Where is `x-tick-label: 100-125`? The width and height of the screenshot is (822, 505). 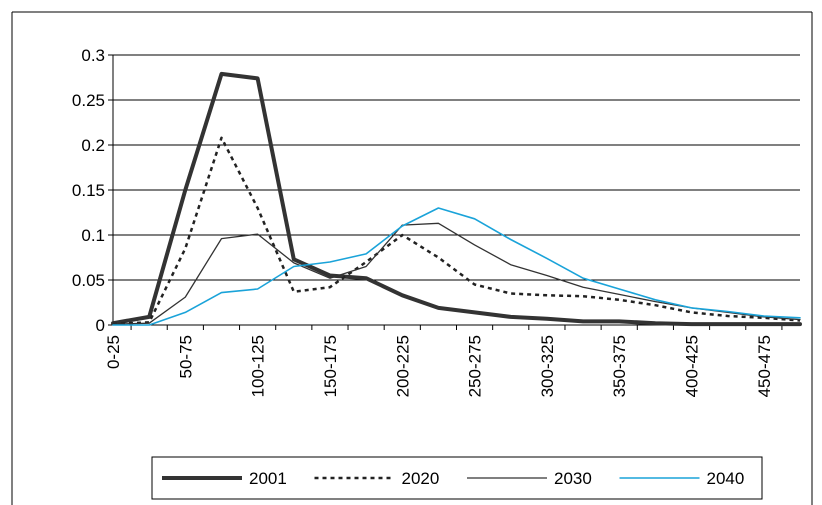
x-tick-label: 100-125 is located at coordinates (258, 366).